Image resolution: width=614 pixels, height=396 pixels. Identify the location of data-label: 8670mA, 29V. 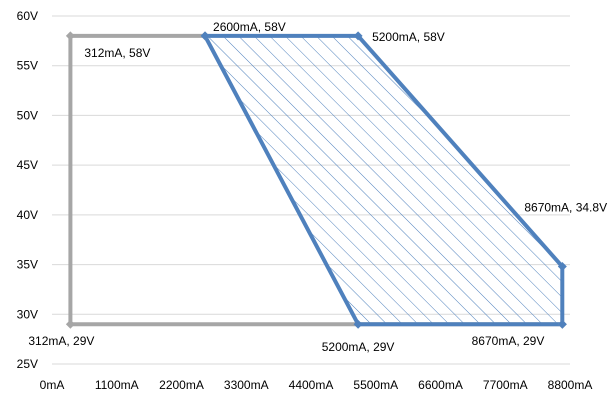
(508, 341).